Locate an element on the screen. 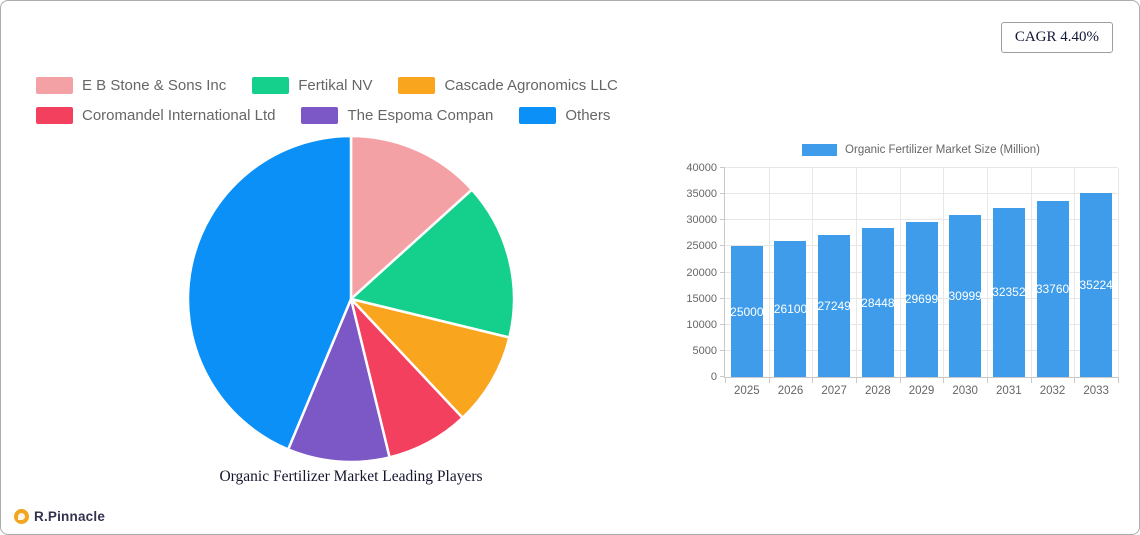 This screenshot has height=535, width=1140. bar-2028: 28448 is located at coordinates (878, 302).